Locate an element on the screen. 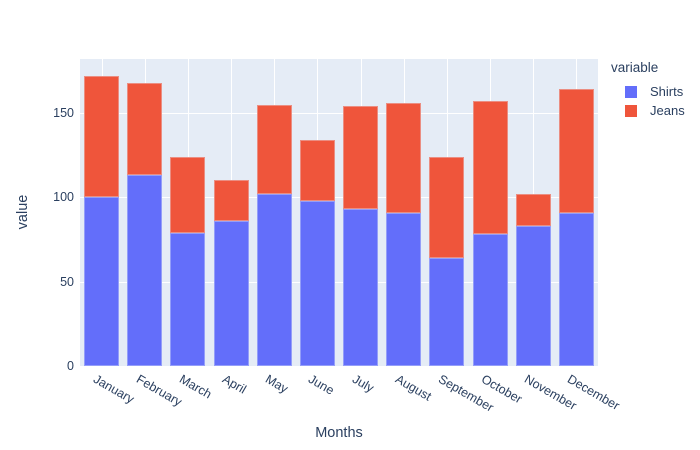  y-tick-label: 0 is located at coordinates (70, 366).